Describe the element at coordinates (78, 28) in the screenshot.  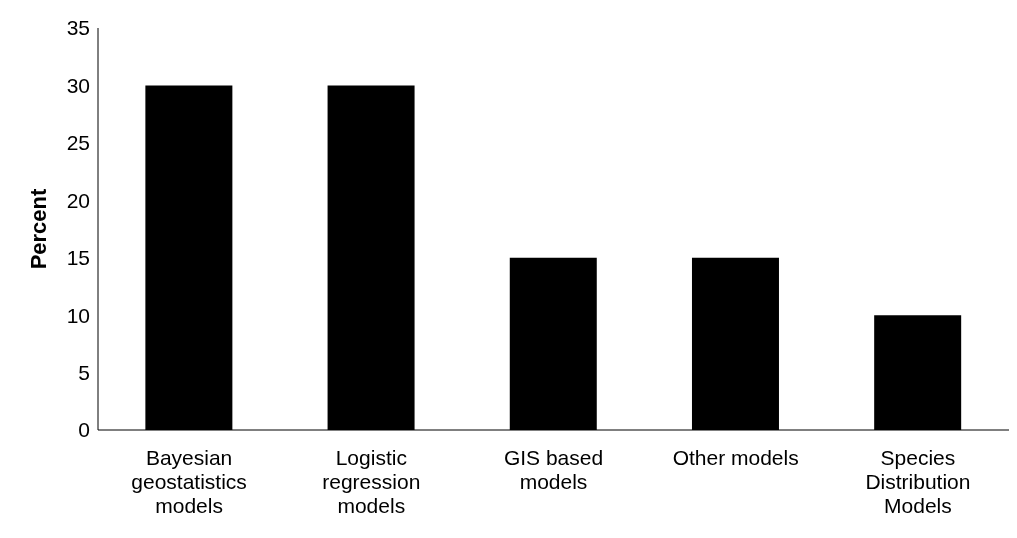
I see `y-tick-label: 35` at that location.